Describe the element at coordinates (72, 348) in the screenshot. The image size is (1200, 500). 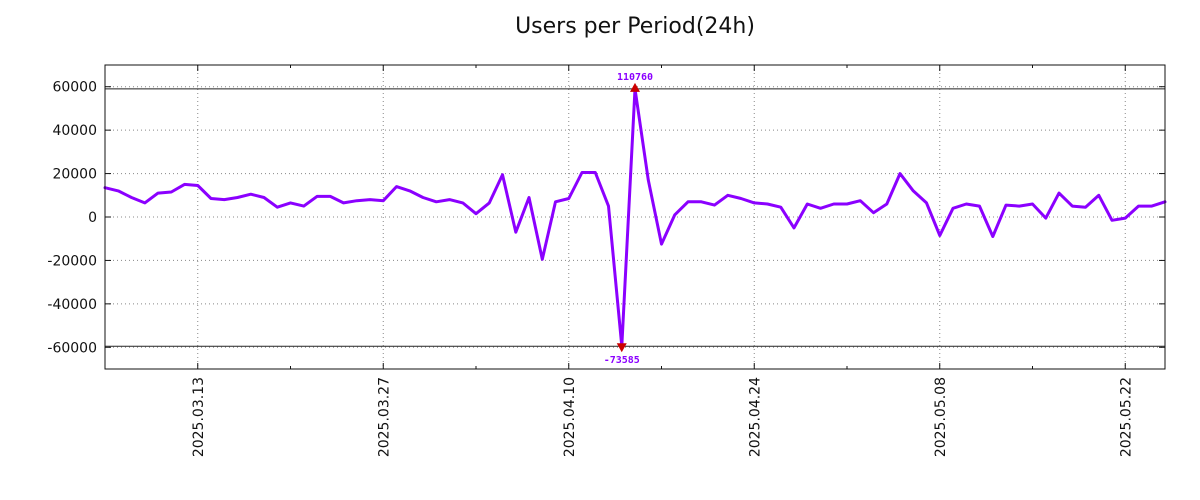
I see `y-tick-label: -60000` at that location.